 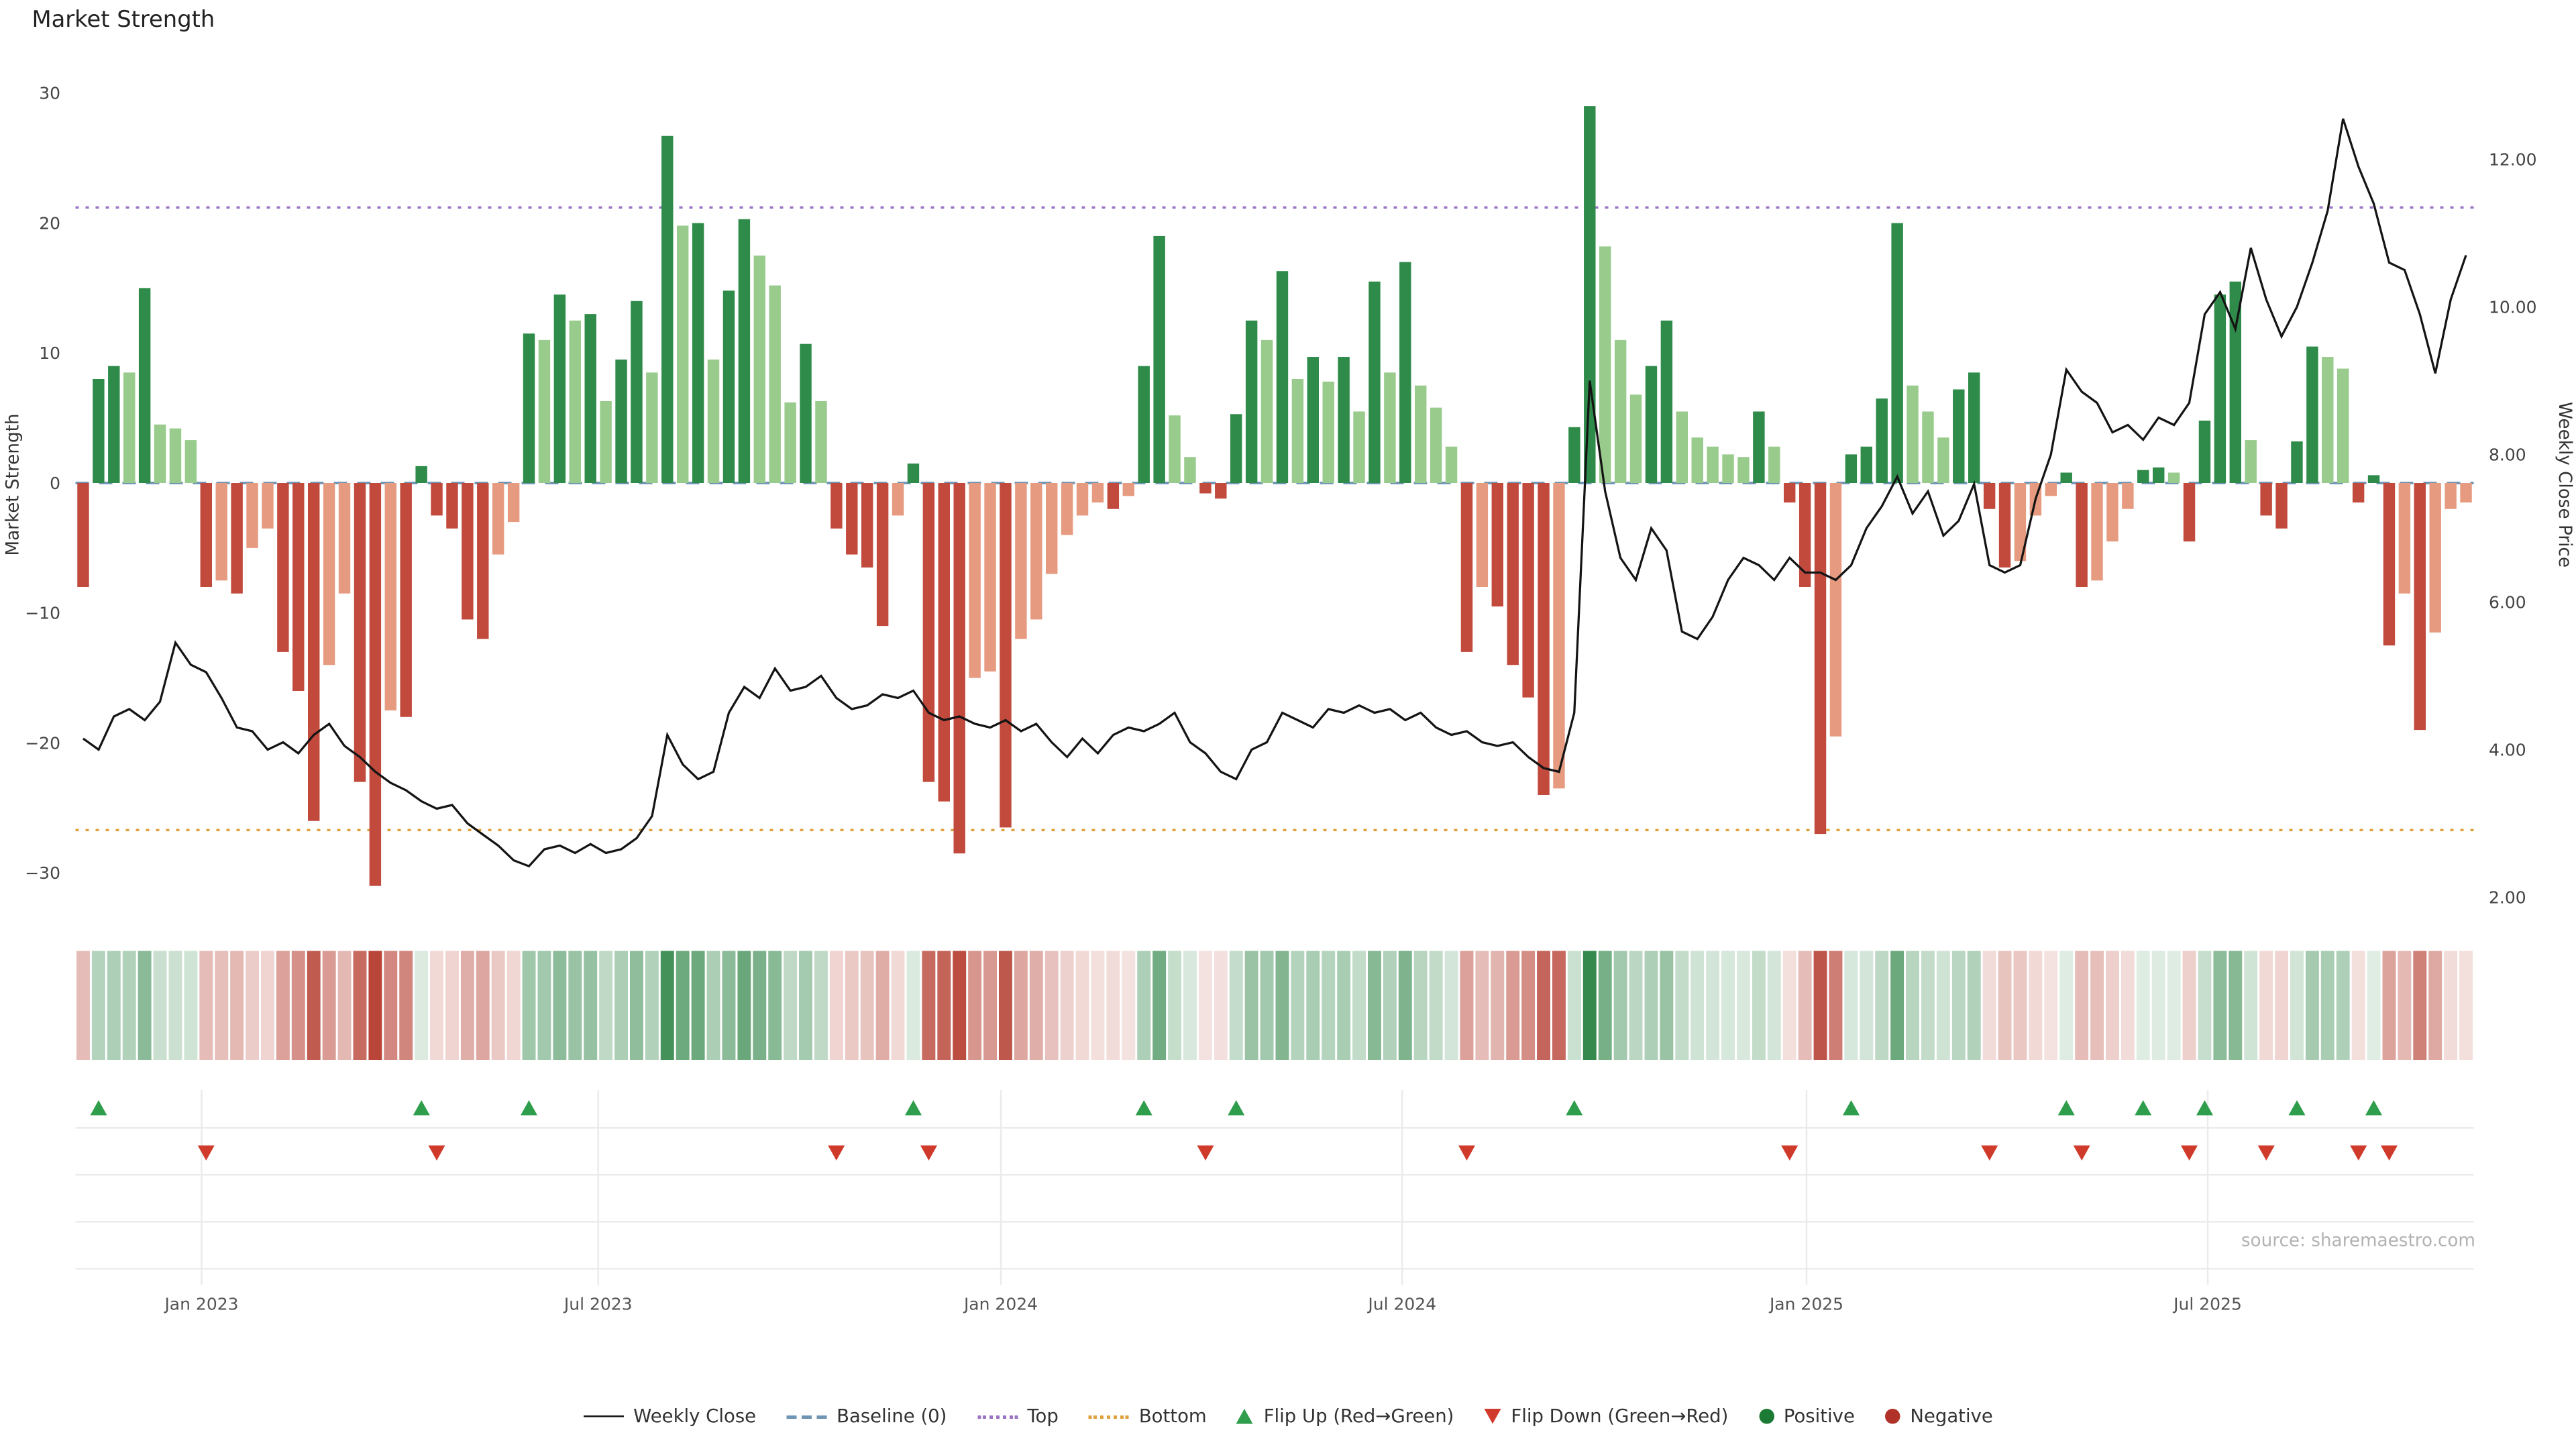 I want to click on left-axis-tick: 30, so click(x=49, y=93).